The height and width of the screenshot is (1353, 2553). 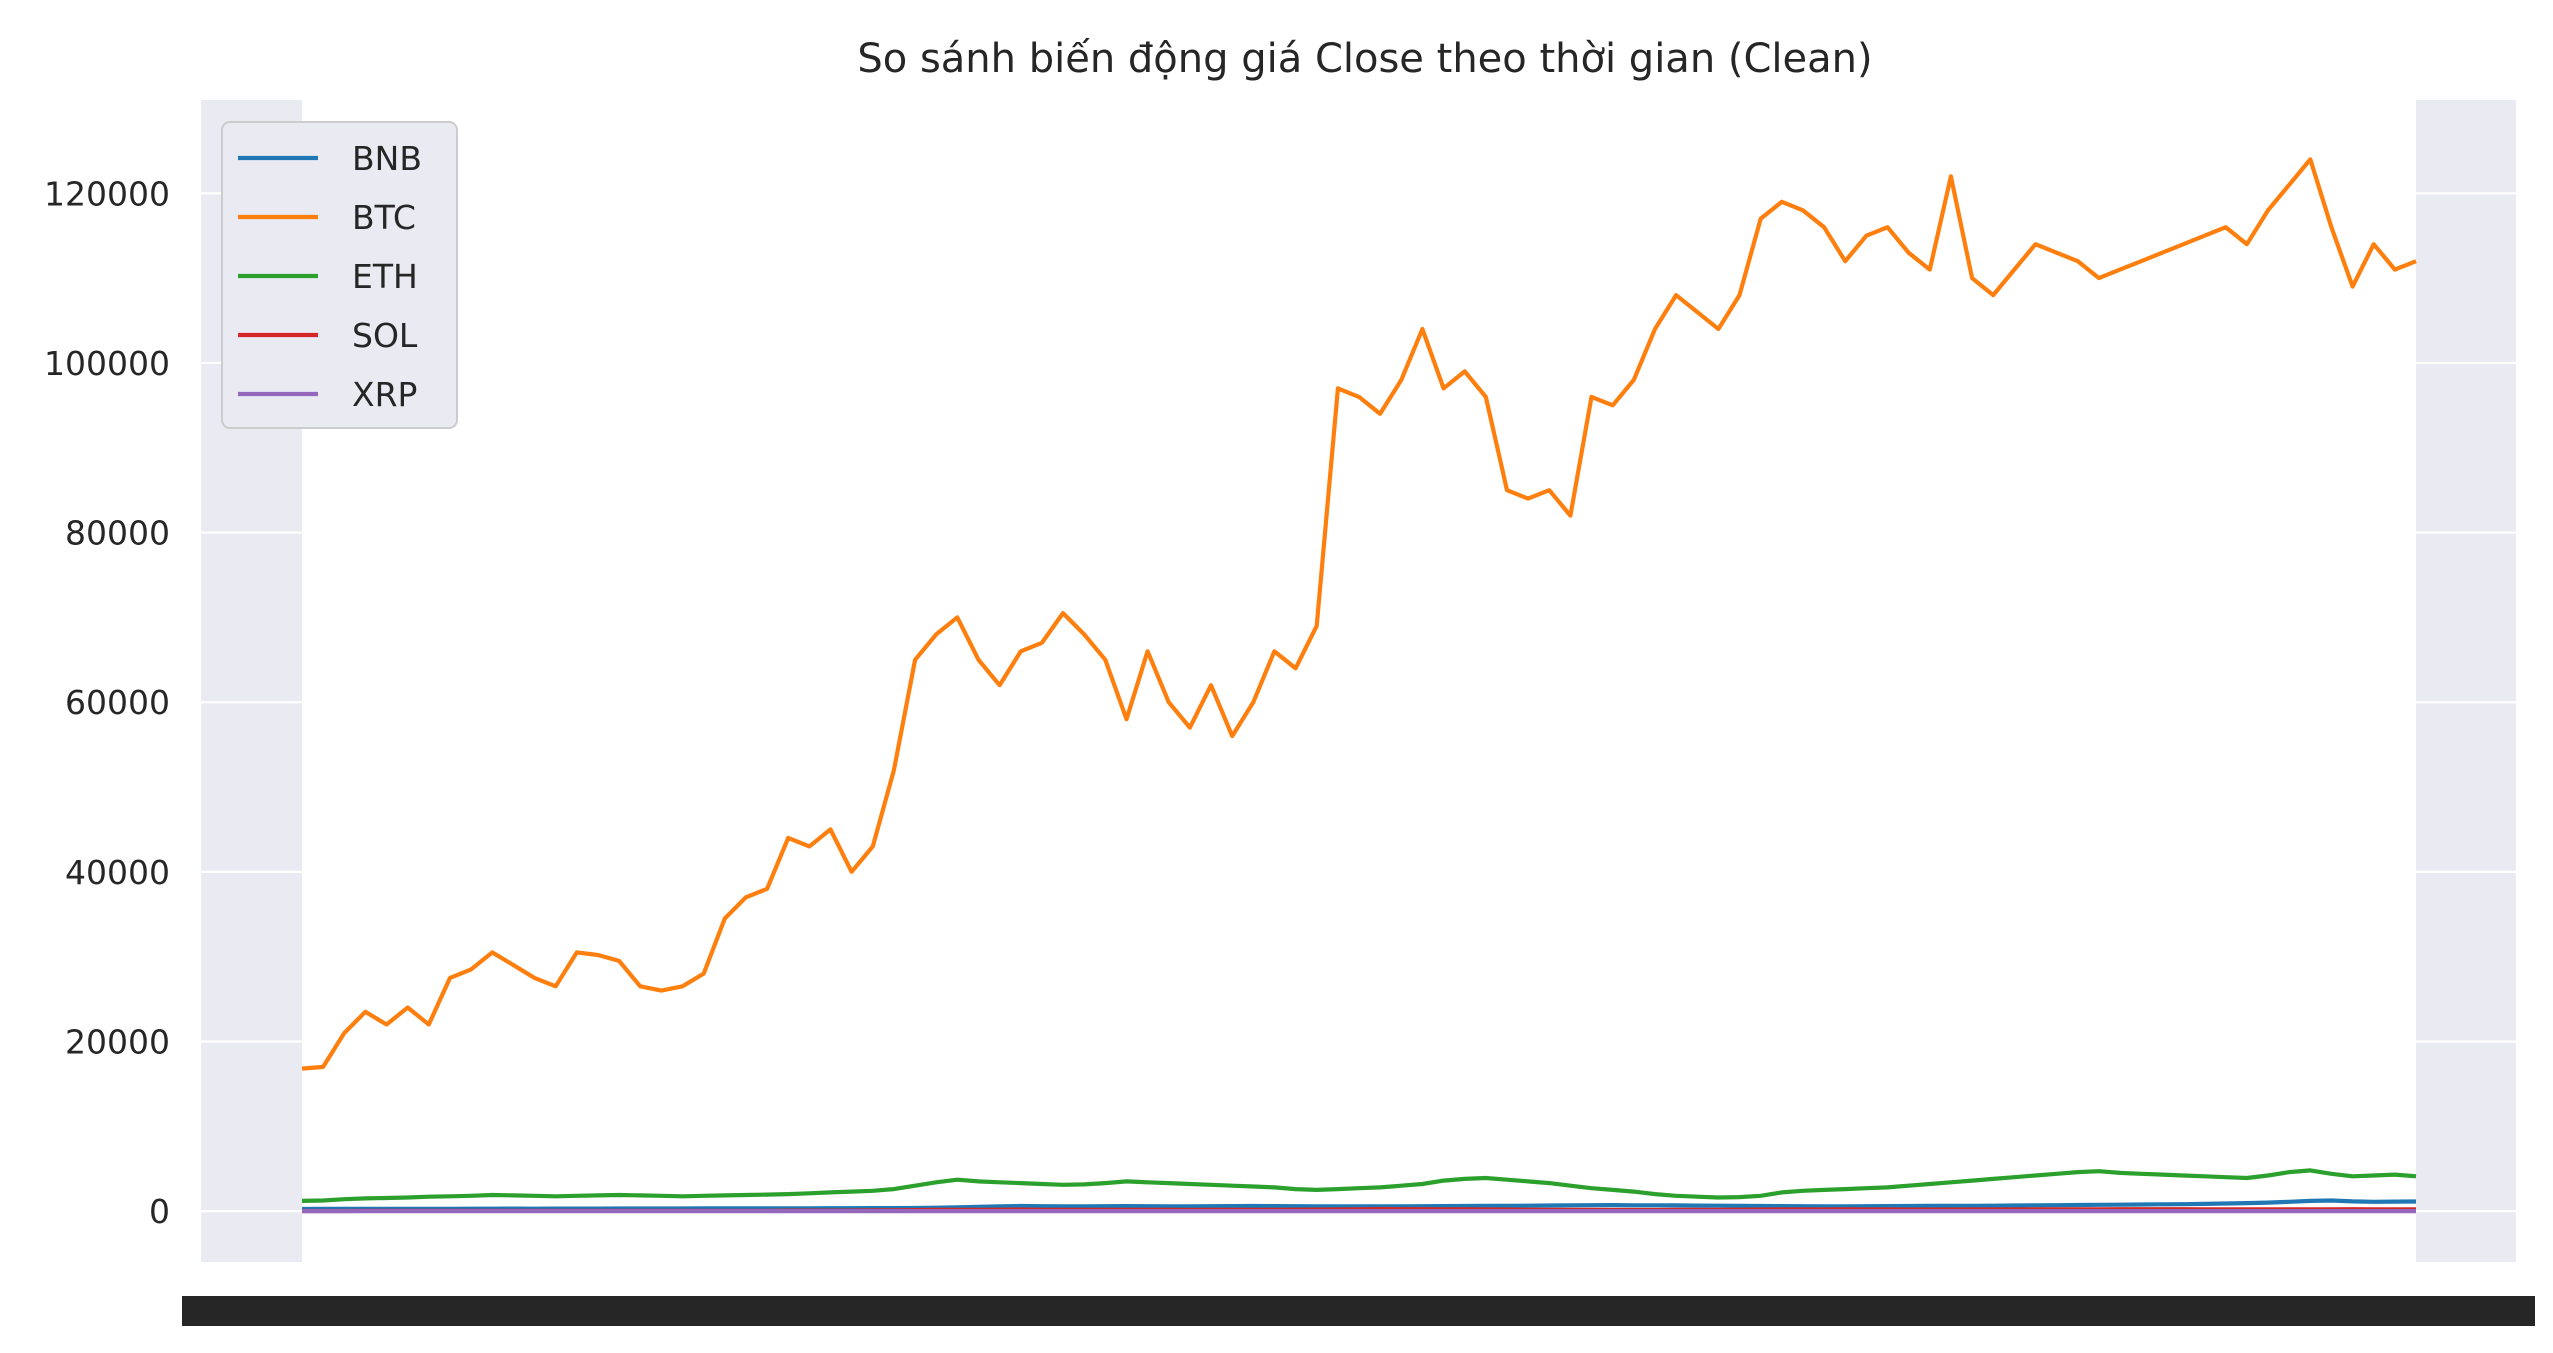 What do you see at coordinates (1359, 1185) in the screenshot?
I see `series-line-eth` at bounding box center [1359, 1185].